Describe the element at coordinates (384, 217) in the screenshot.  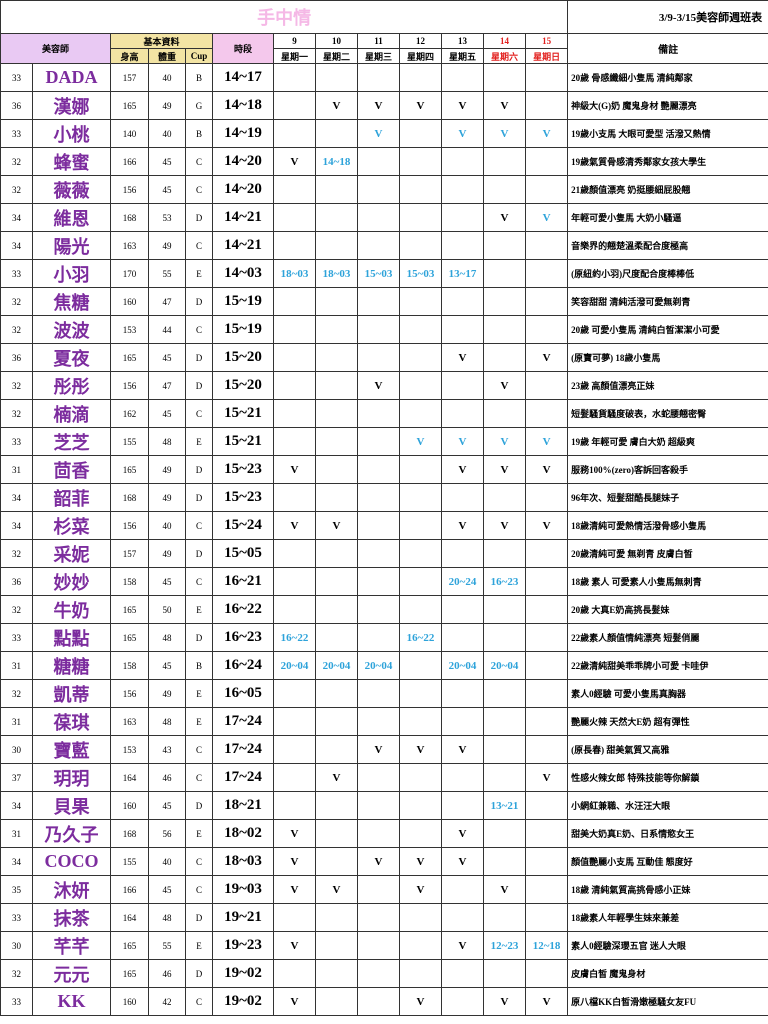
I see `staff-row: 34 維恩 168 53 D 14~21 V V 年輕可愛小隻馬 大奶小騷逼` at that location.